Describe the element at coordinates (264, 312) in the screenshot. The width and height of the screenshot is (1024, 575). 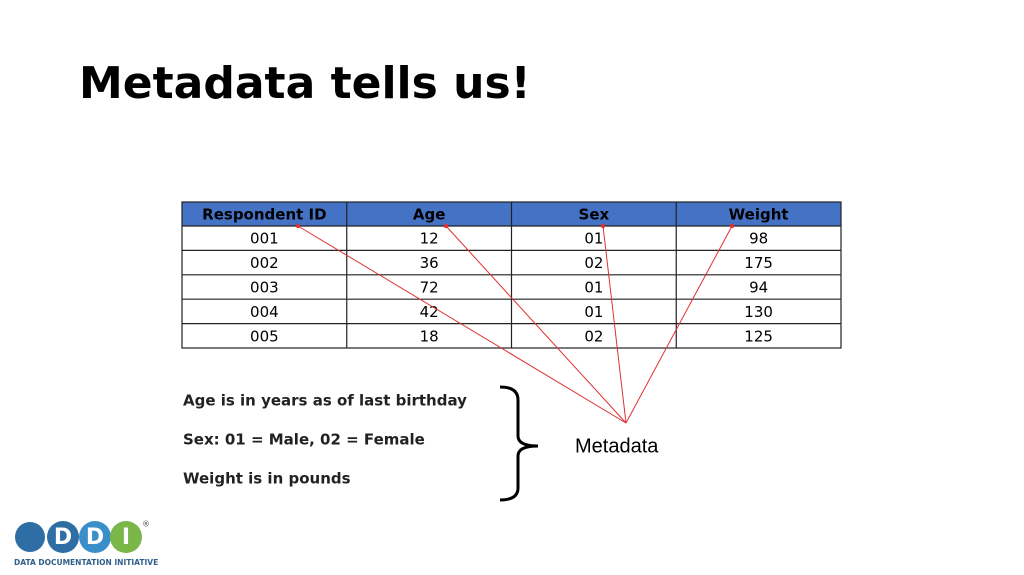
I see `table-cell: 004` at that location.